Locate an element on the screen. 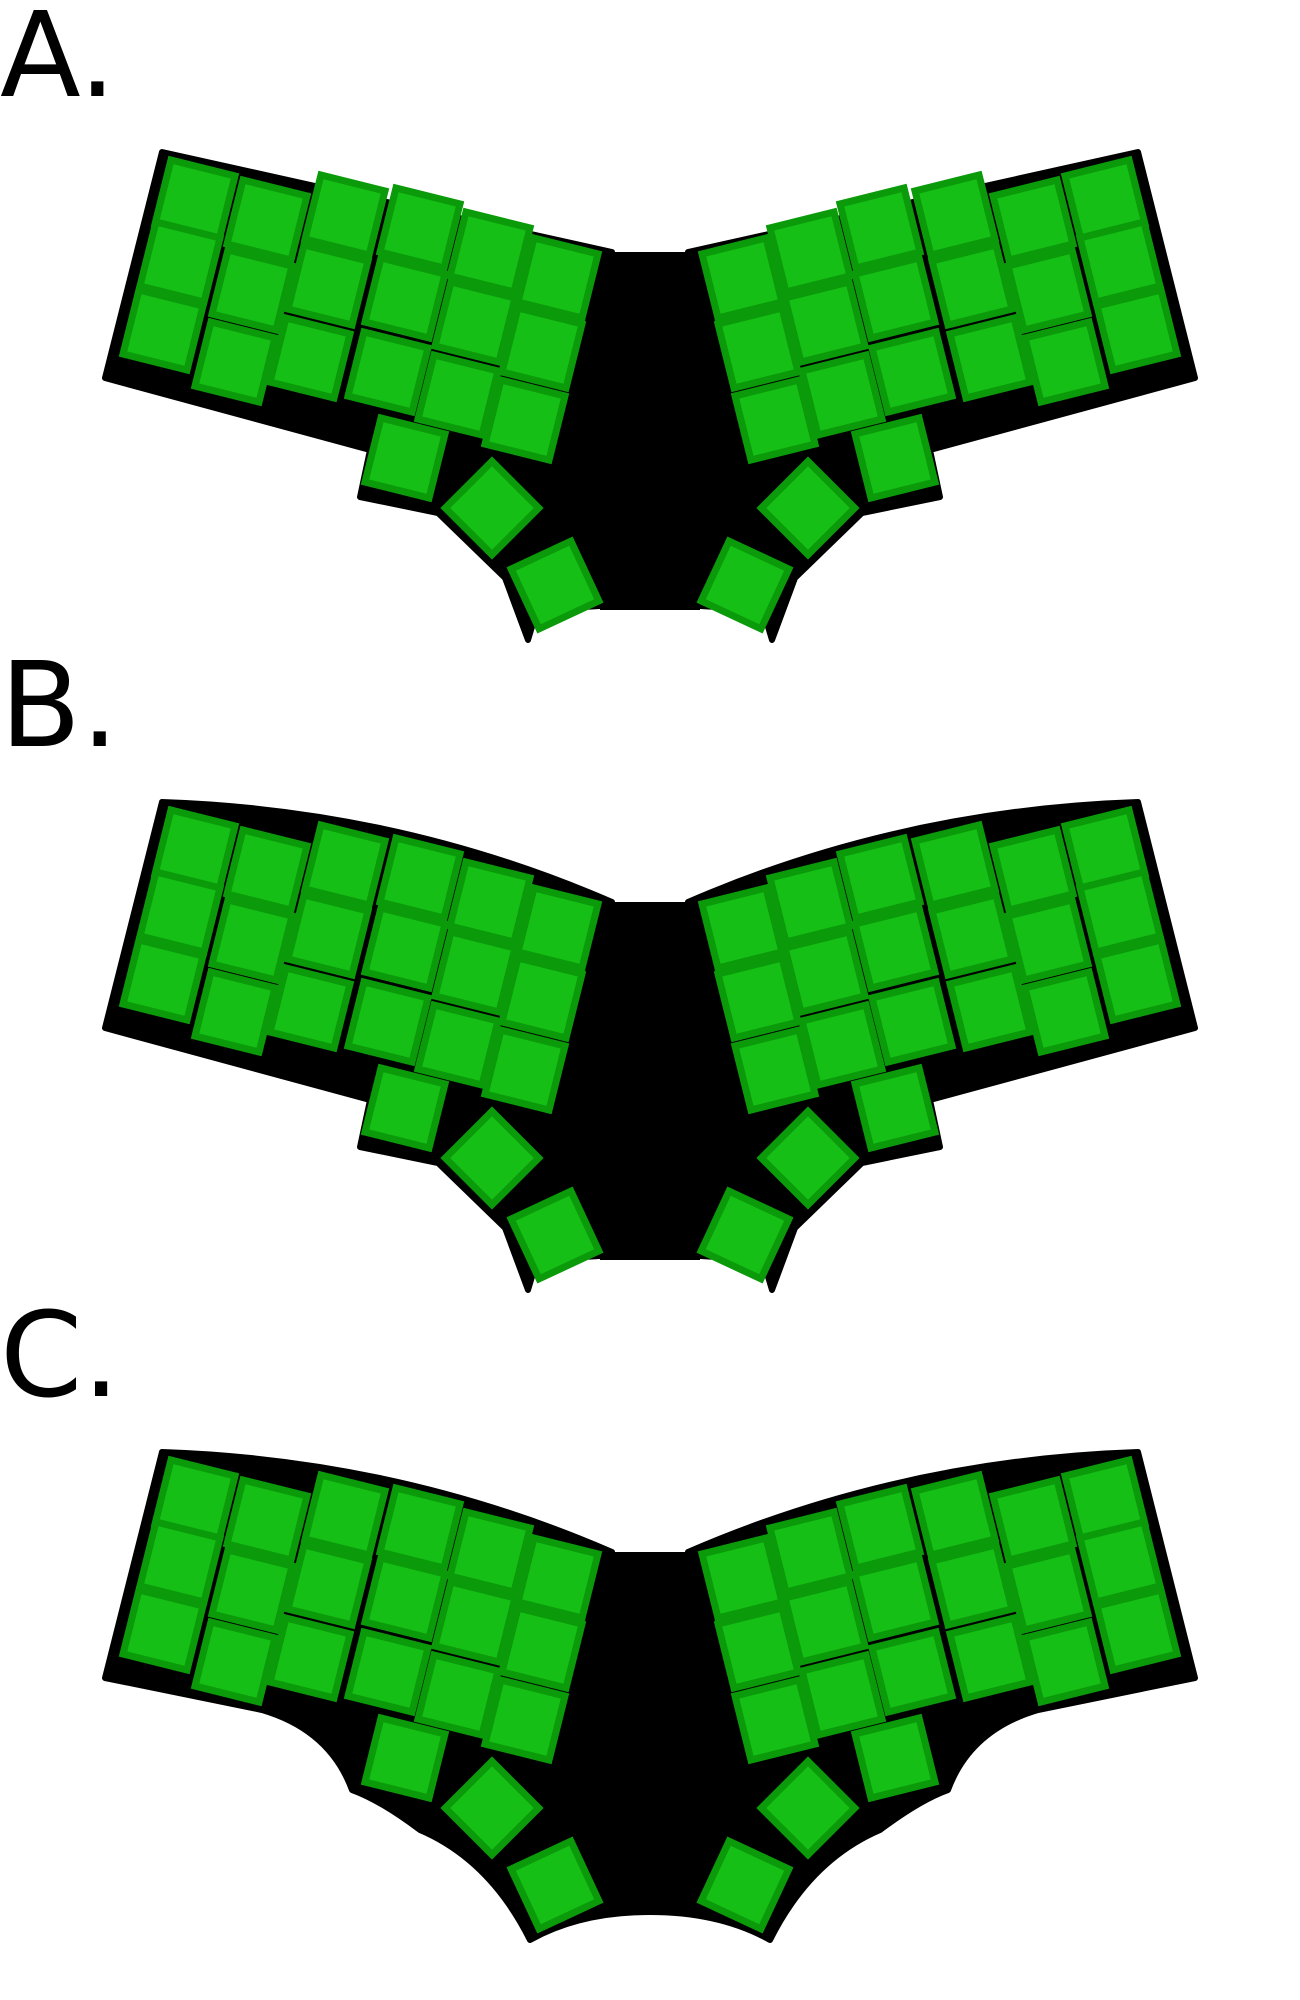 The height and width of the screenshot is (2000, 1300). panel-label: A. is located at coordinates (58, 62).